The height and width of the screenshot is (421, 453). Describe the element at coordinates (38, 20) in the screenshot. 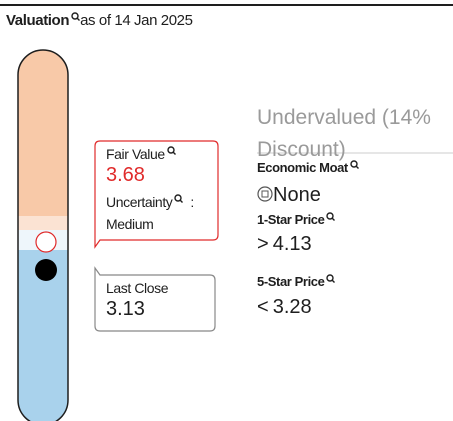

I see `title: Valuation` at that location.